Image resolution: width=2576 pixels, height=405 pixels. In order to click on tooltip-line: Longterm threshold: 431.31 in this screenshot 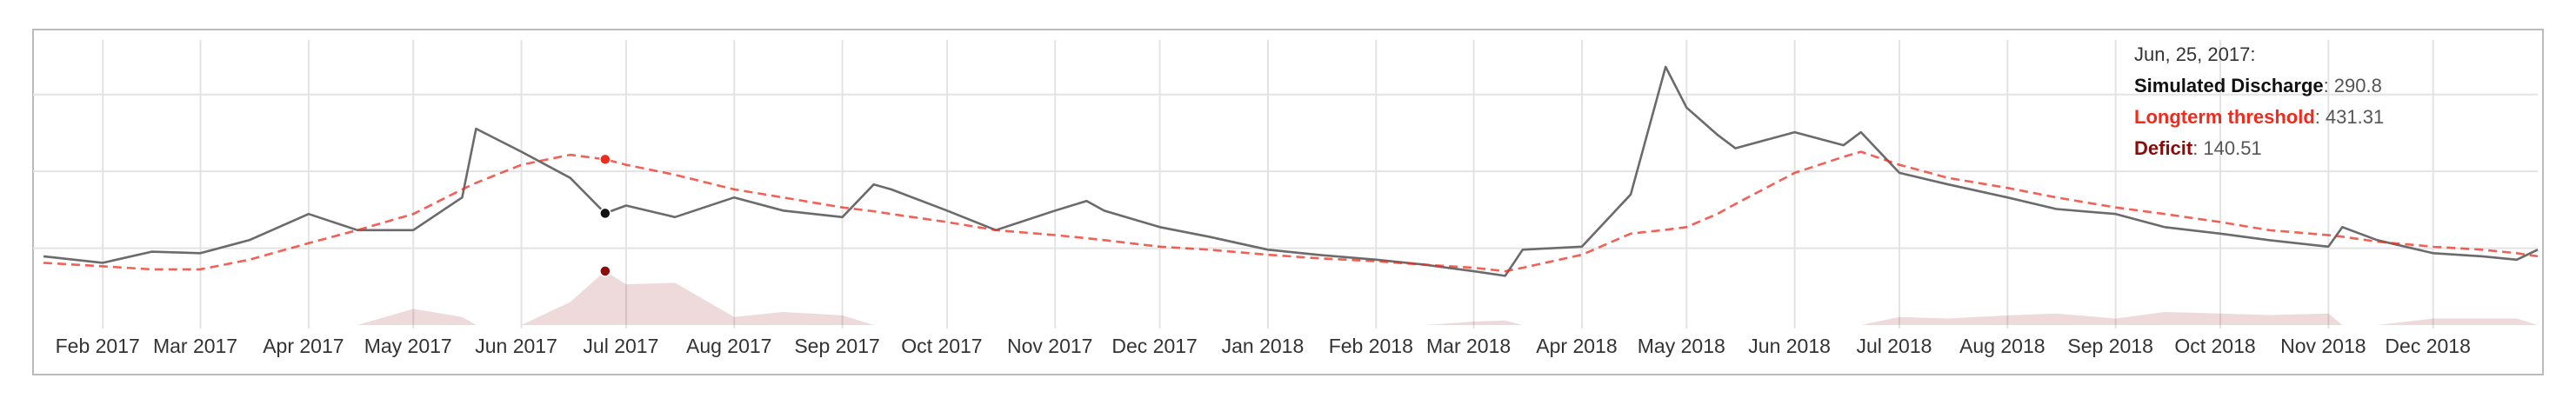, I will do `click(2259, 117)`.